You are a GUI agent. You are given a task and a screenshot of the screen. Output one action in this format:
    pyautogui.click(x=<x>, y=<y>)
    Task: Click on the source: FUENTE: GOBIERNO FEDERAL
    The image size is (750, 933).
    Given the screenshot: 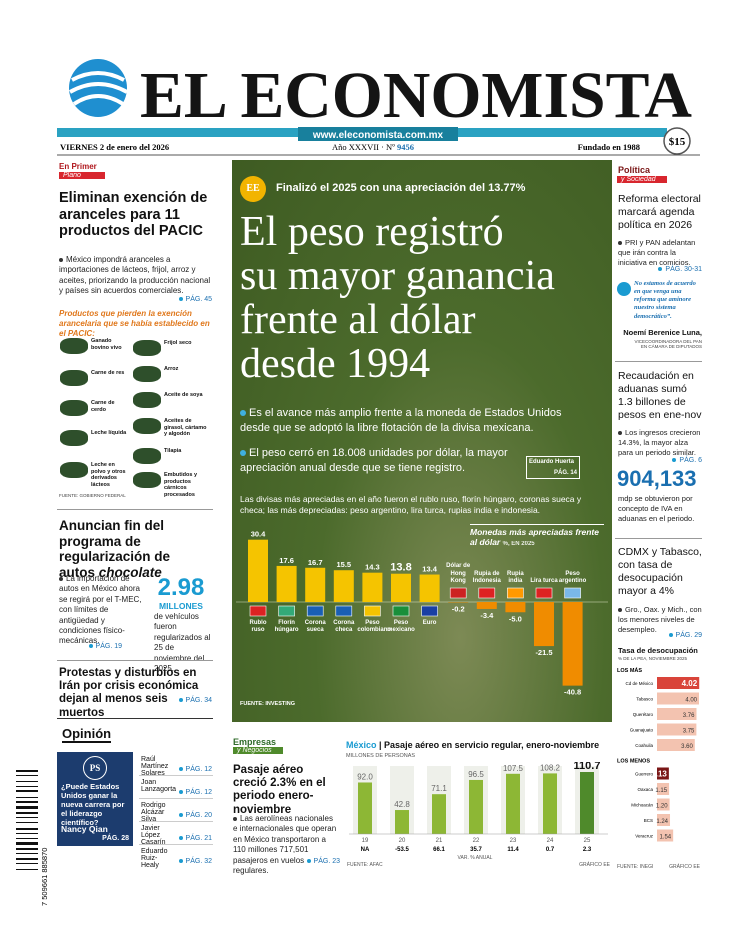 What is the action you would take?
    pyautogui.click(x=92, y=495)
    